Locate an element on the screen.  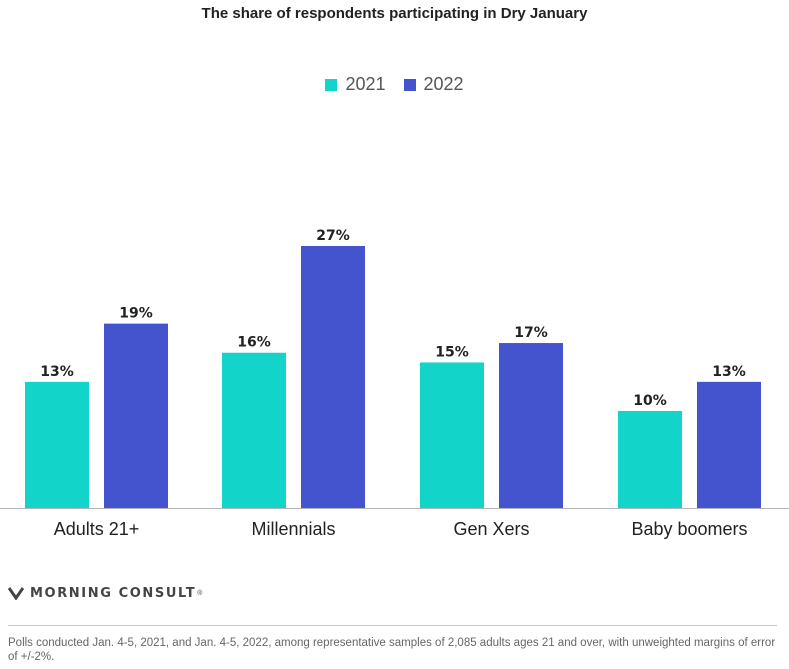
bar-2022-millennials is located at coordinates (333, 377).